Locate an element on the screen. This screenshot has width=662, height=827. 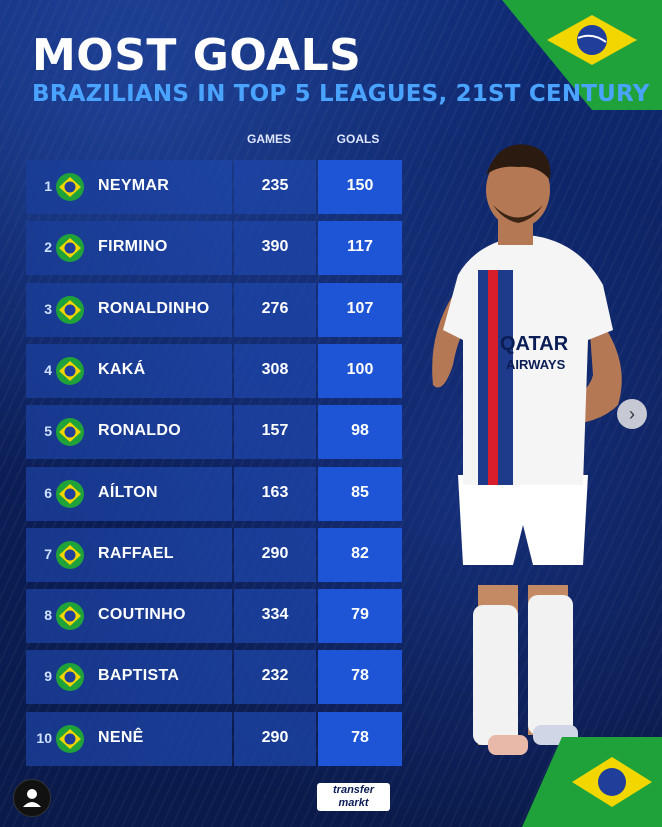
goals-cell: 98 is located at coordinates (360, 432).